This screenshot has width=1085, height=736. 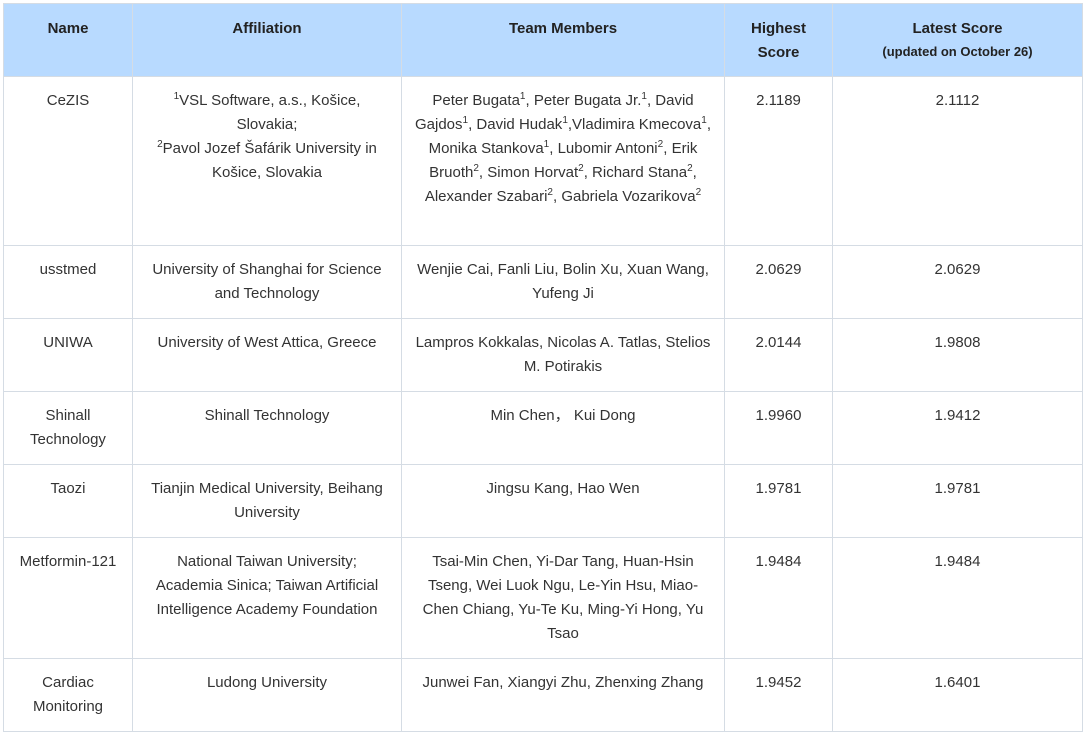 What do you see at coordinates (563, 40) in the screenshot?
I see `column-header-team-members: Team Members` at bounding box center [563, 40].